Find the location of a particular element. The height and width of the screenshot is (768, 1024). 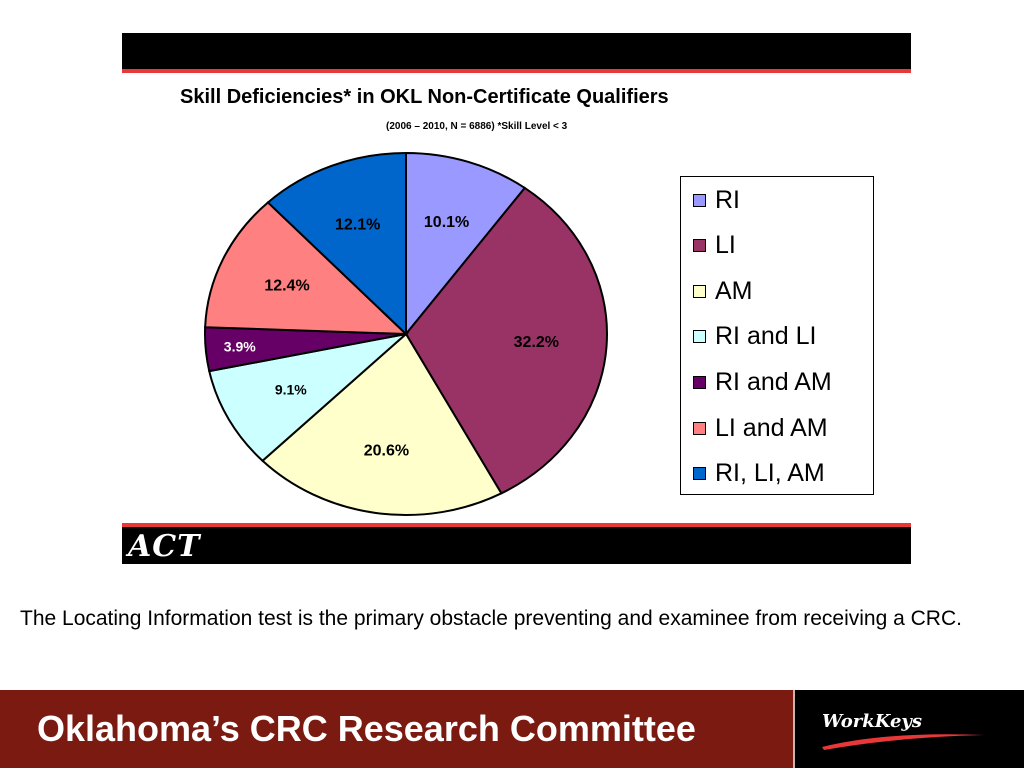

data-label-5: 3.9% is located at coordinates (240, 347).